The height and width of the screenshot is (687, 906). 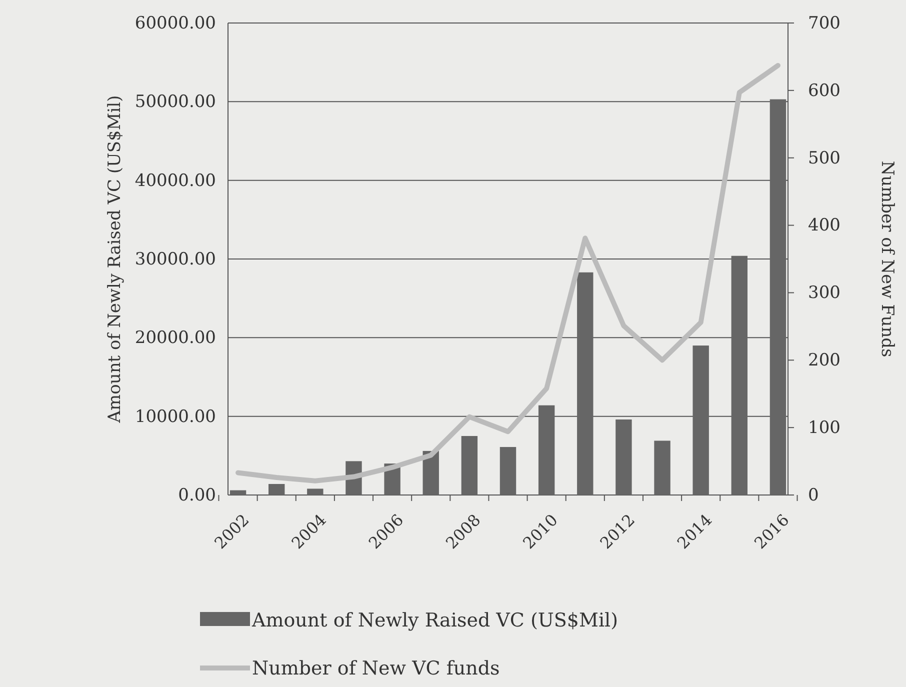 I want to click on y-tick-label: 30000.00, so click(x=175, y=259).